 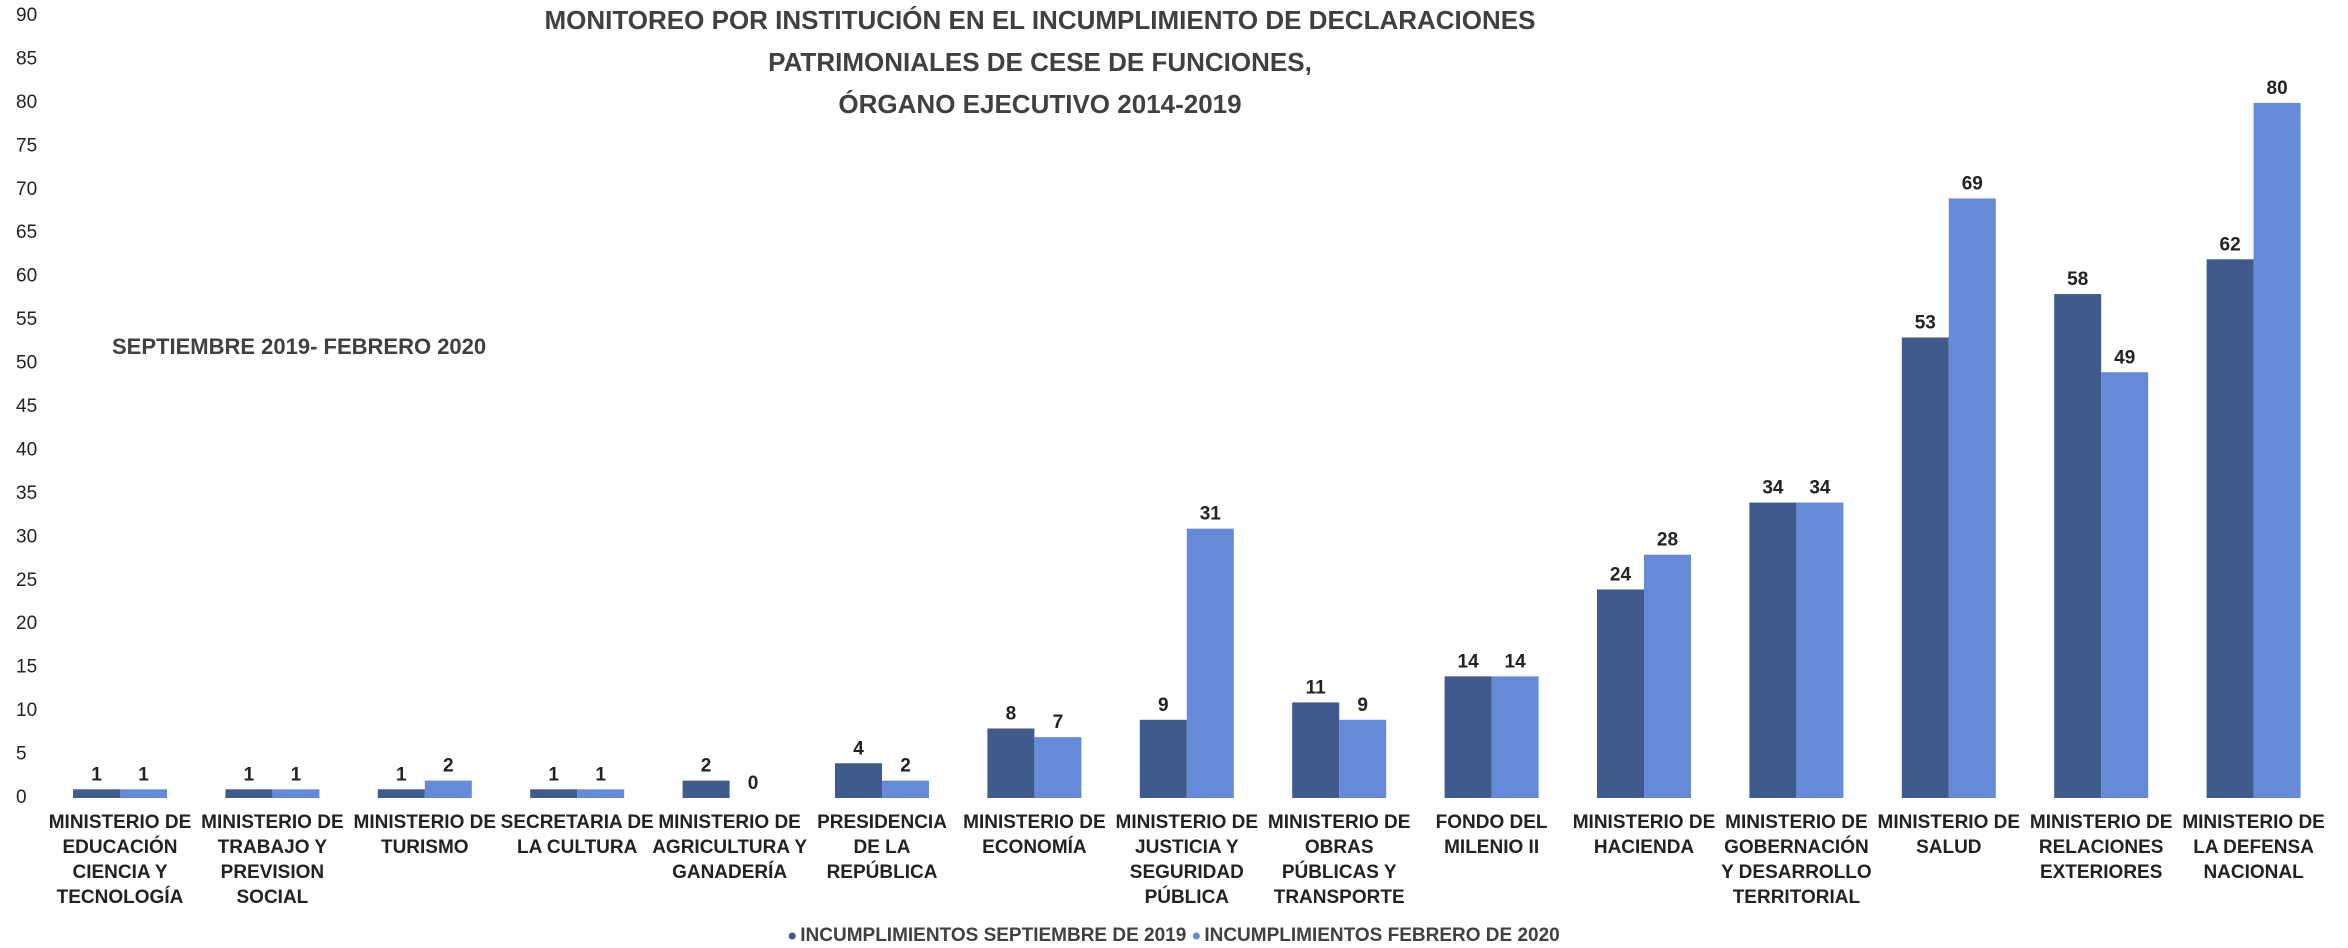 I want to click on y-tick-label: 15, so click(x=26, y=667).